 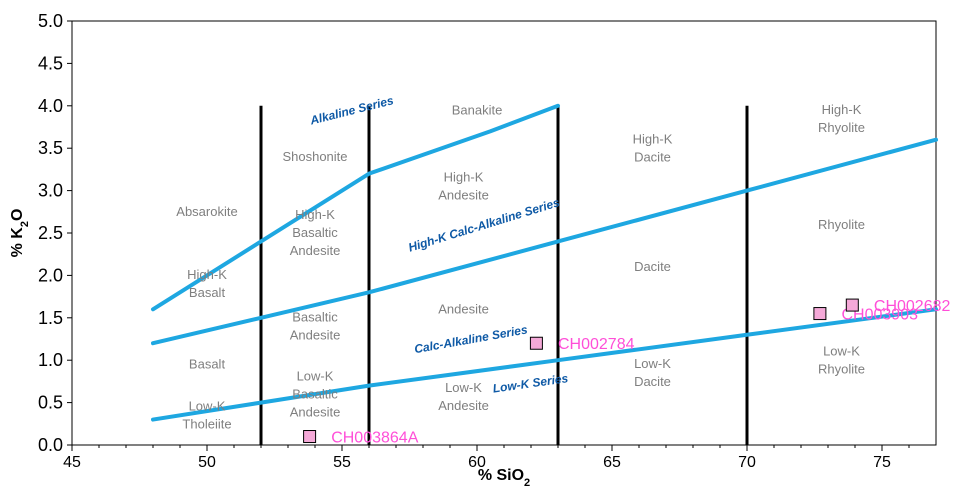 I want to click on y-tick-label: 1.0, so click(x=50, y=360).